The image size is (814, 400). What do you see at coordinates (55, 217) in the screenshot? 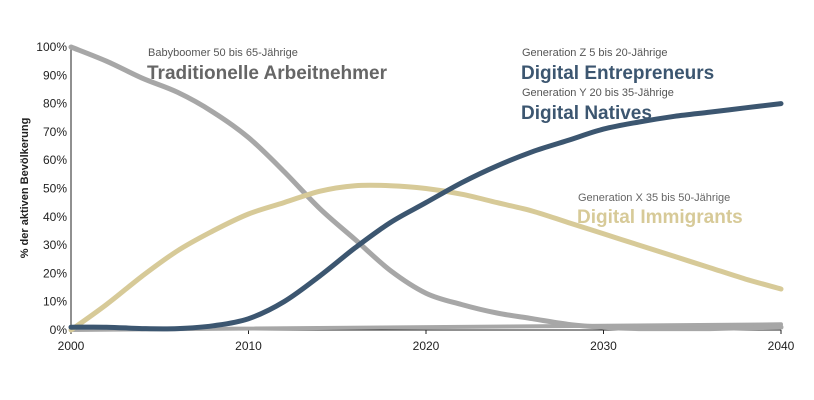
I see `y-tick-label: 40%` at bounding box center [55, 217].